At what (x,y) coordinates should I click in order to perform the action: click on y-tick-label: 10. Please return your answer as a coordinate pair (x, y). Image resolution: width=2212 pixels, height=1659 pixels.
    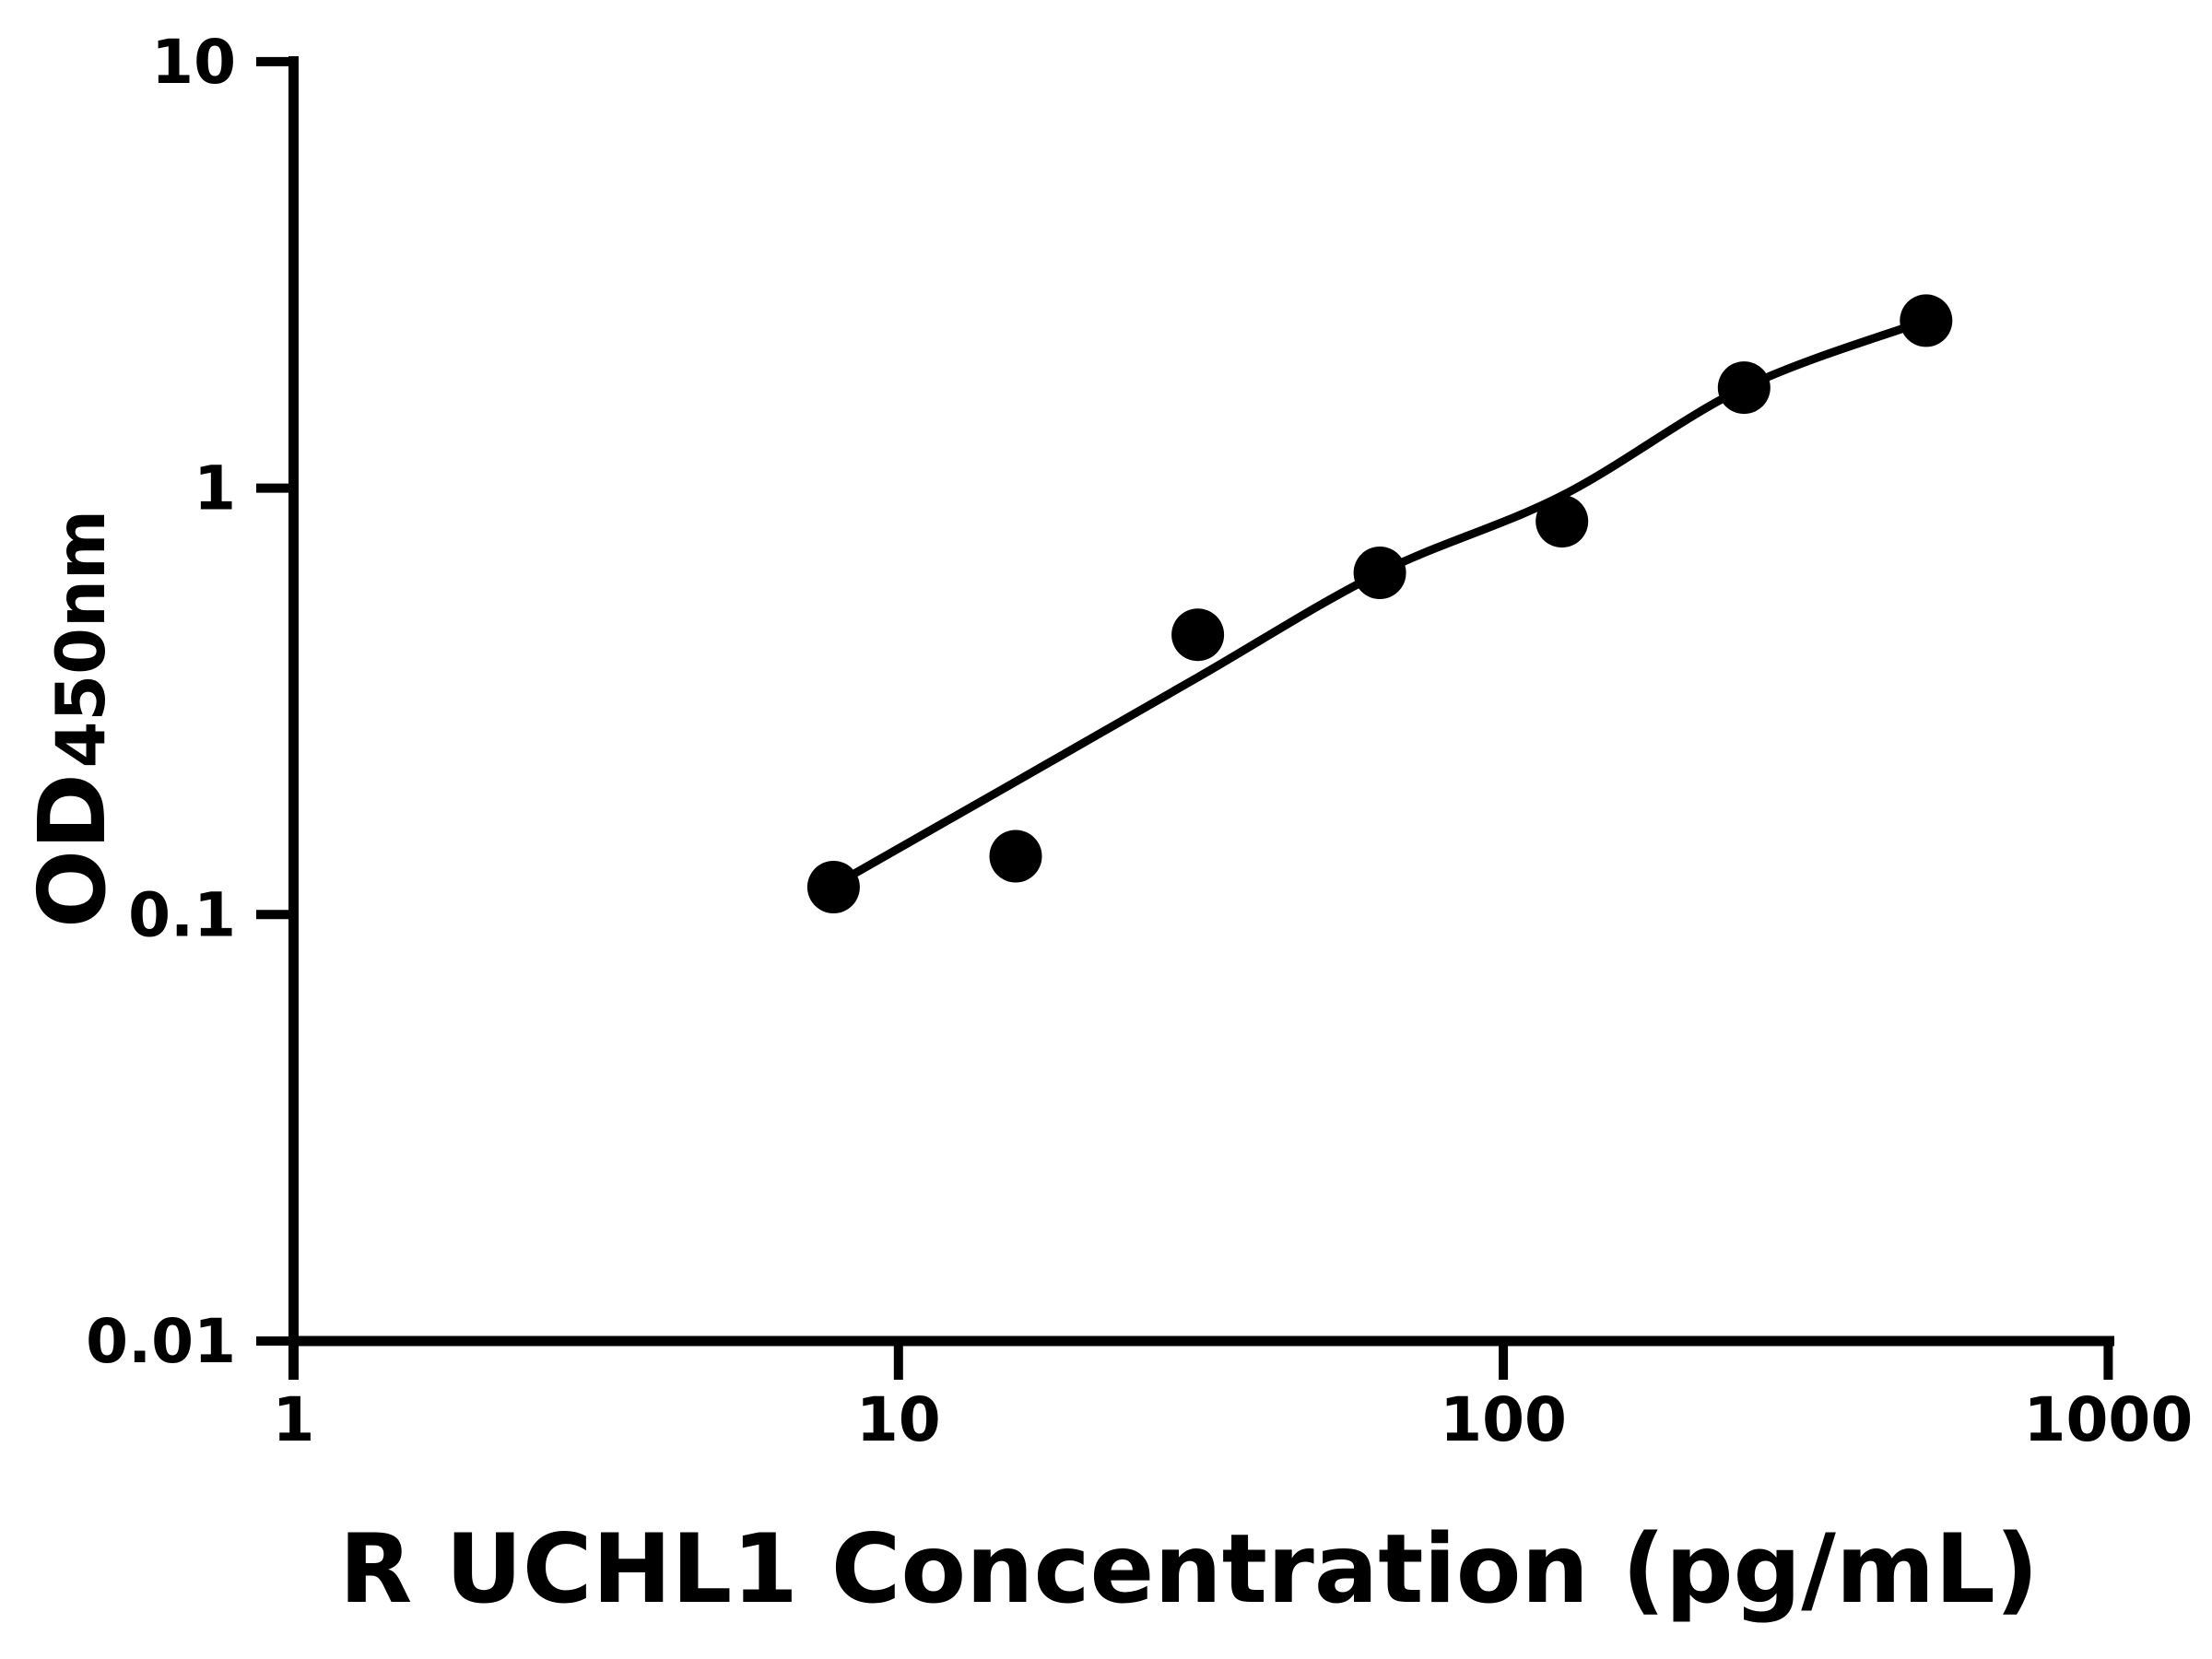
    Looking at the image, I should click on (193, 62).